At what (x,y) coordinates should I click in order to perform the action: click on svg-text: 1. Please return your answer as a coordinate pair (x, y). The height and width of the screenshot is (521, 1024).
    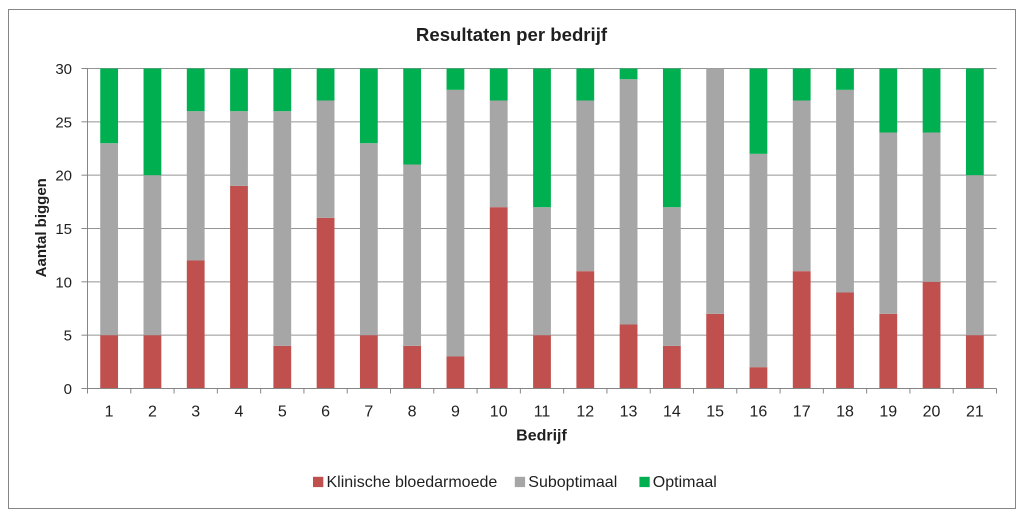
    Looking at the image, I should click on (109, 412).